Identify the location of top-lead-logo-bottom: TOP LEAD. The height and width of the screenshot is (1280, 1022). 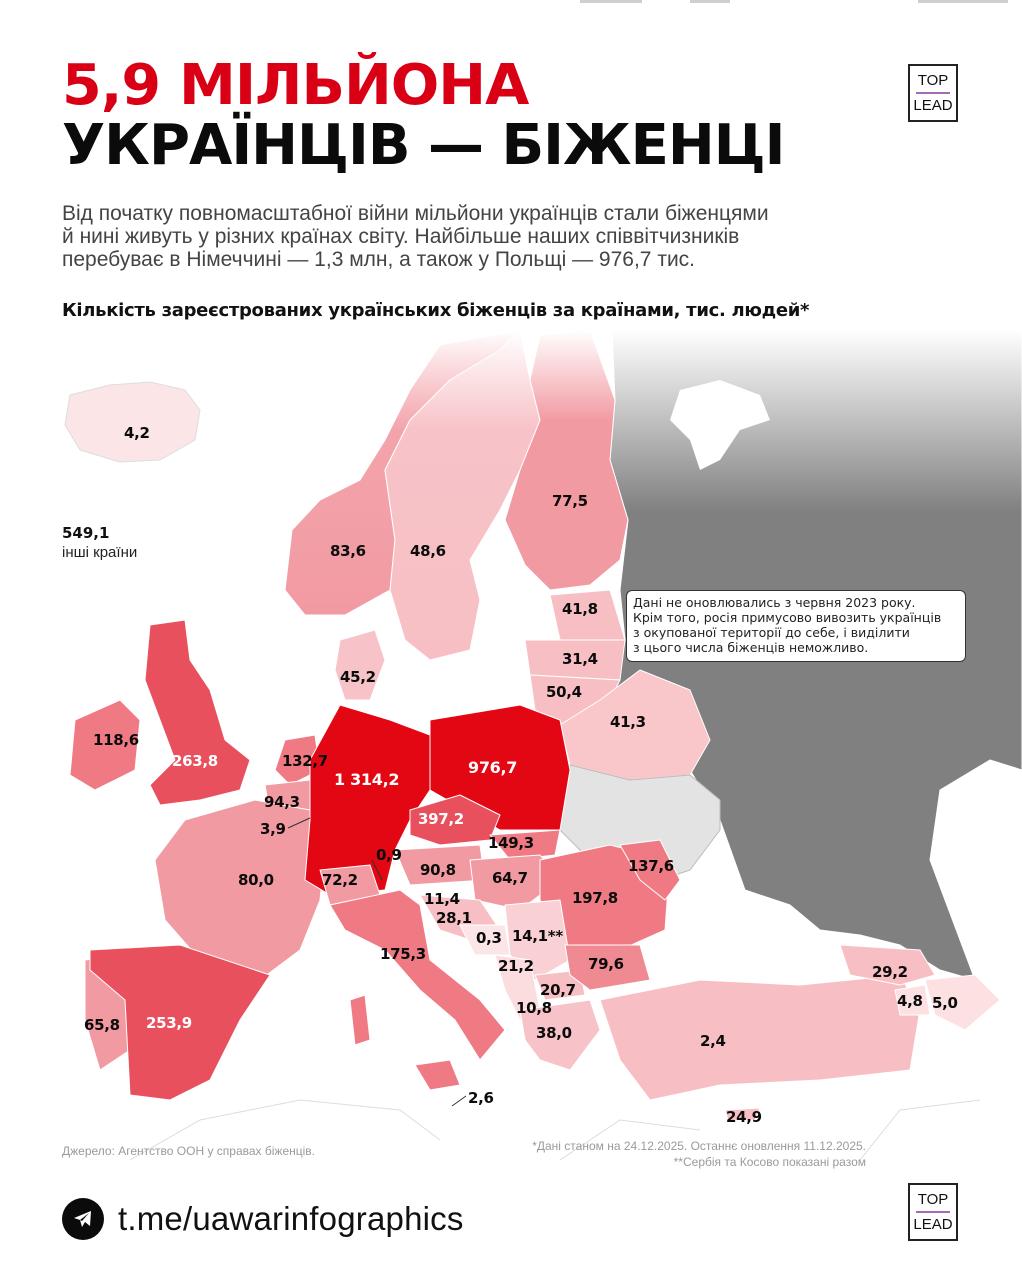
(933, 1212).